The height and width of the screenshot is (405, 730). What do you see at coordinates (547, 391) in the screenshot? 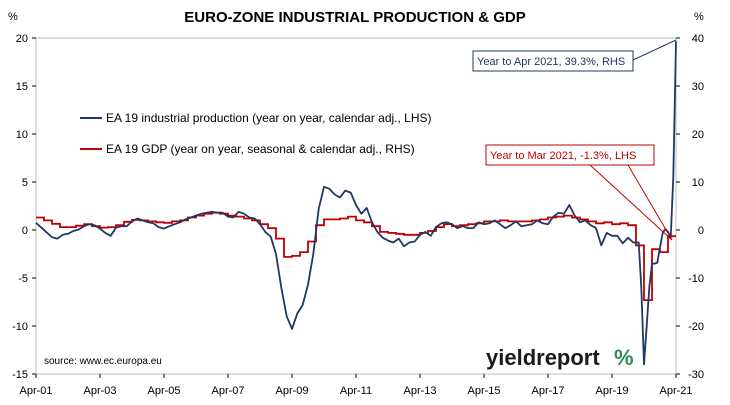
I see `x-tick-label: Apr-17` at bounding box center [547, 391].